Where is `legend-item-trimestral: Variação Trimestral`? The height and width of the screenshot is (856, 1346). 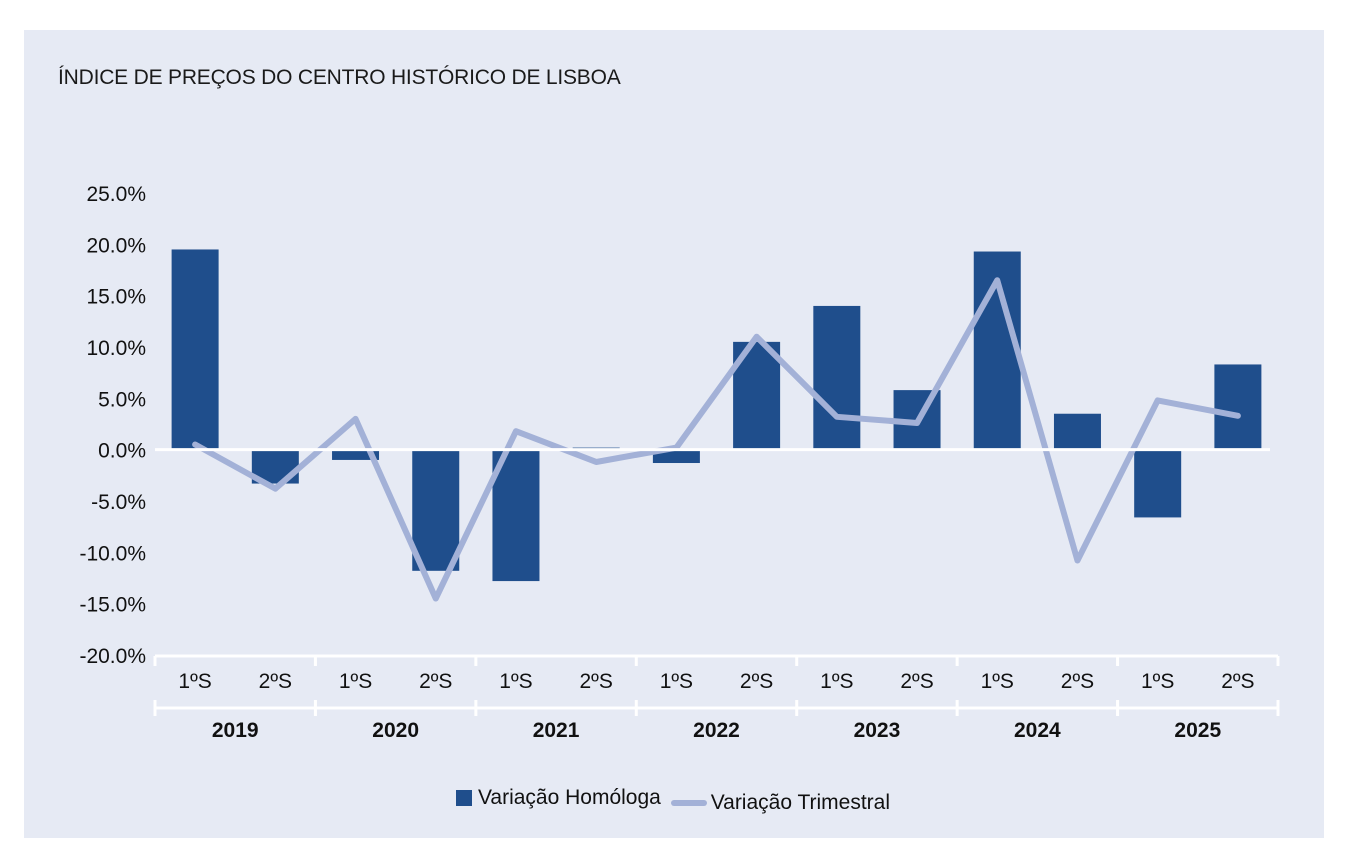
legend-item-trimestral: Variação Trimestral is located at coordinates (780, 803).